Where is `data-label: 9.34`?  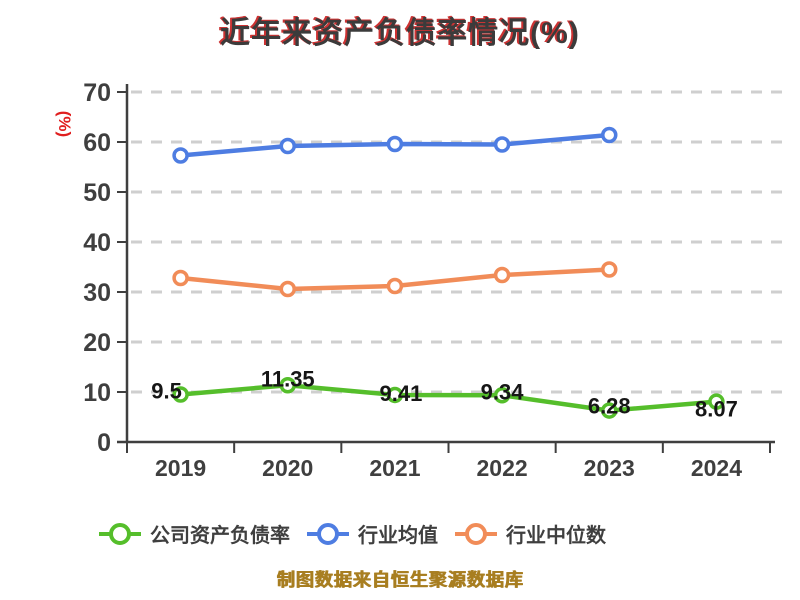
data-label: 9.34 is located at coordinates (503, 391).